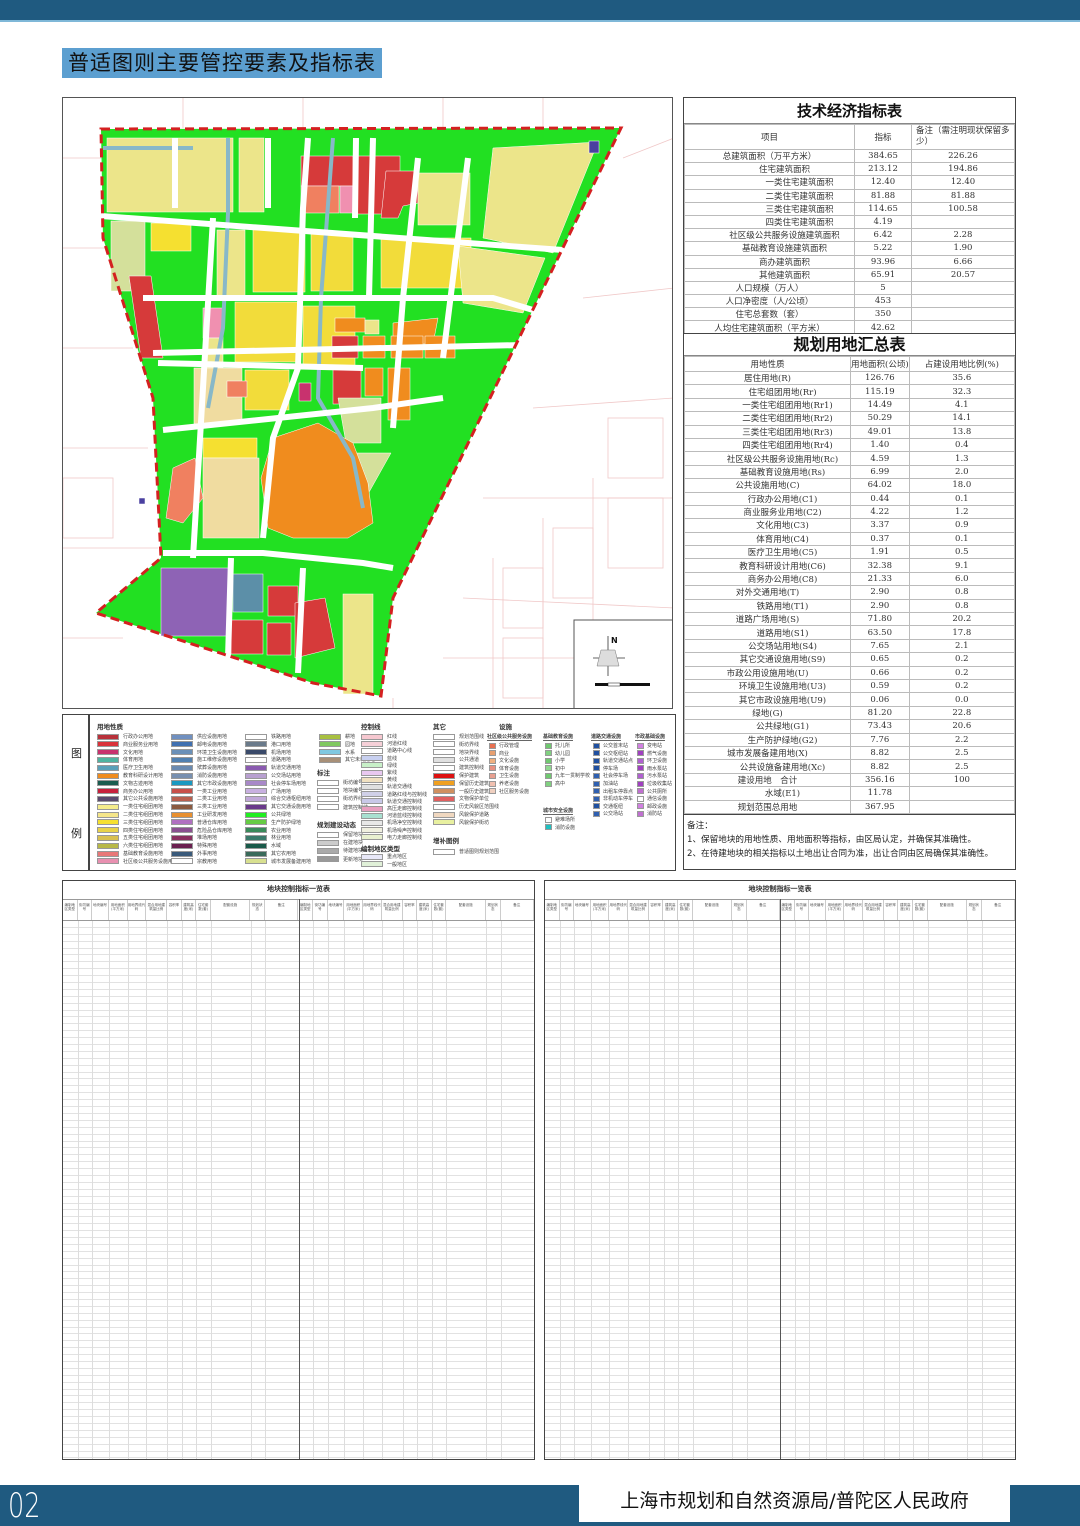 This screenshot has width=1080, height=1526. Describe the element at coordinates (767, 619) in the screenshot. I see `row-landuse: 道路广场用地(S)` at that location.